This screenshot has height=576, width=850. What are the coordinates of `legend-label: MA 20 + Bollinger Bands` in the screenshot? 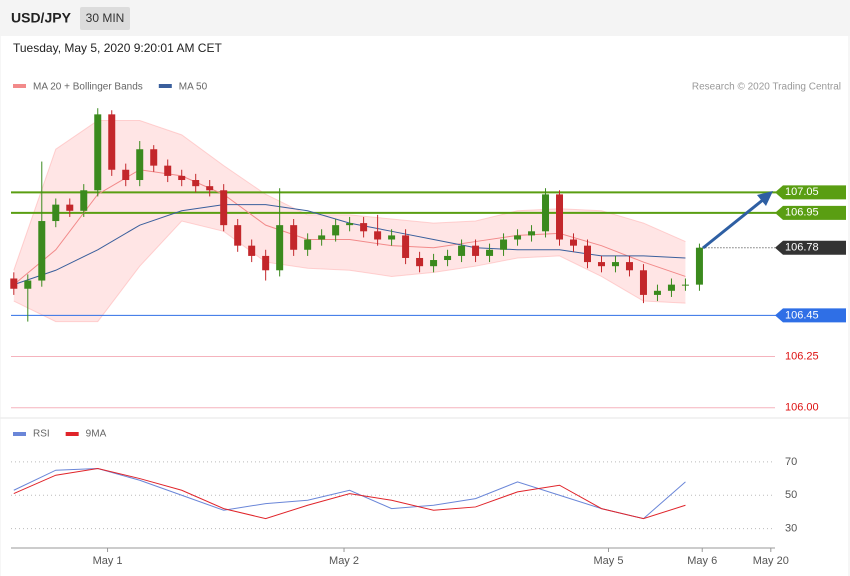 It's located at (88, 87).